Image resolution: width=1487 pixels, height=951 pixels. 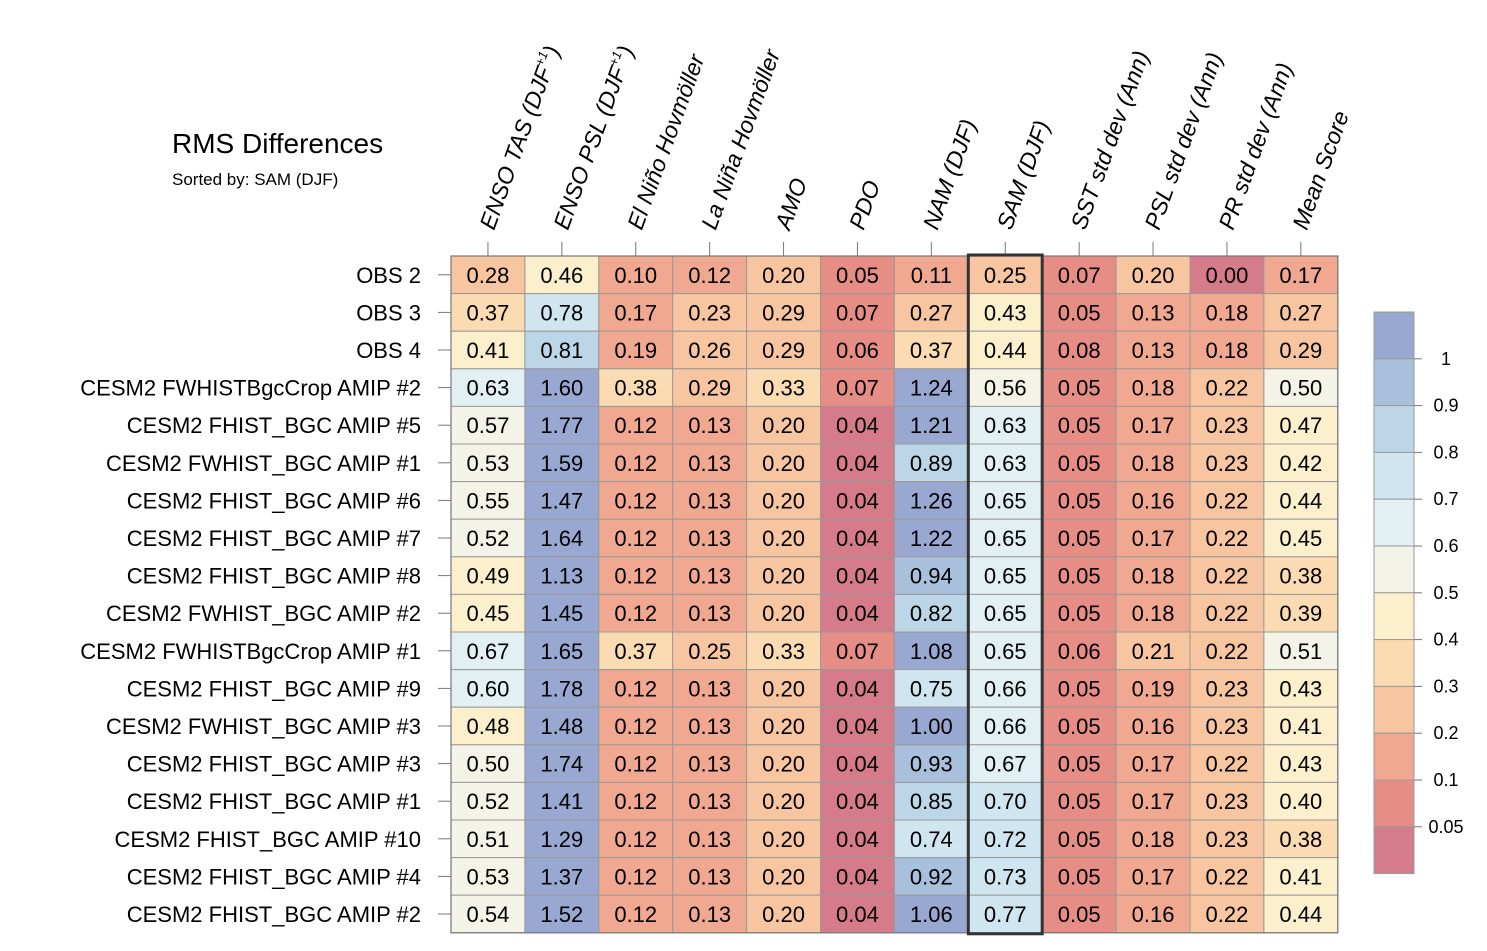 What do you see at coordinates (1079, 538) in the screenshot?
I see `cell-value-label: 0.05` at bounding box center [1079, 538].